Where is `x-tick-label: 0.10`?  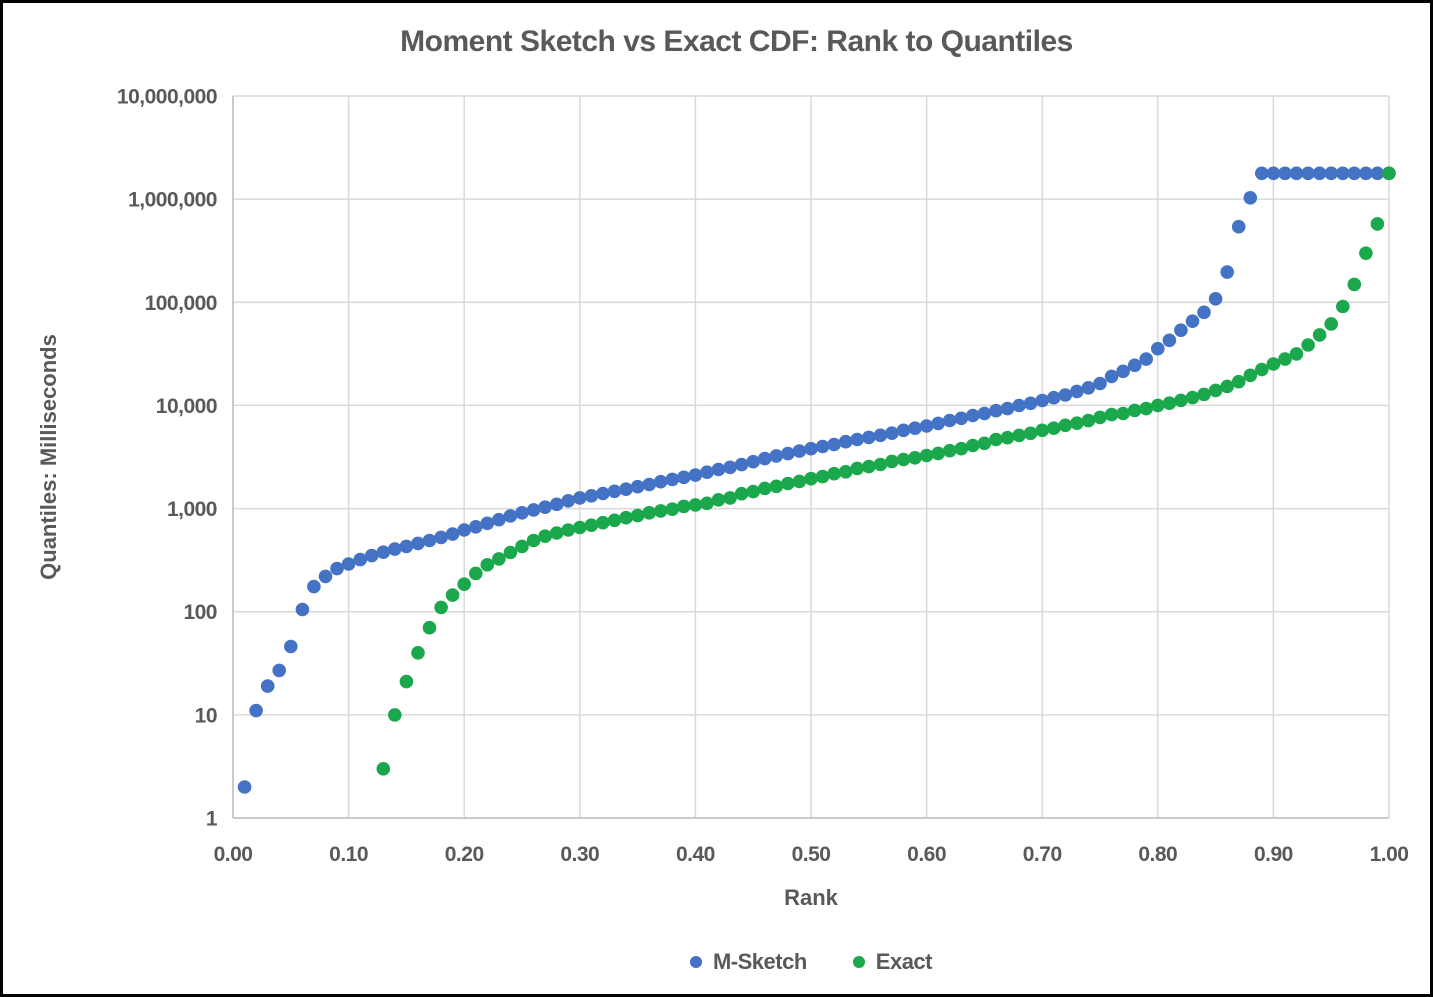
x-tick-label: 0.10 is located at coordinates (348, 854).